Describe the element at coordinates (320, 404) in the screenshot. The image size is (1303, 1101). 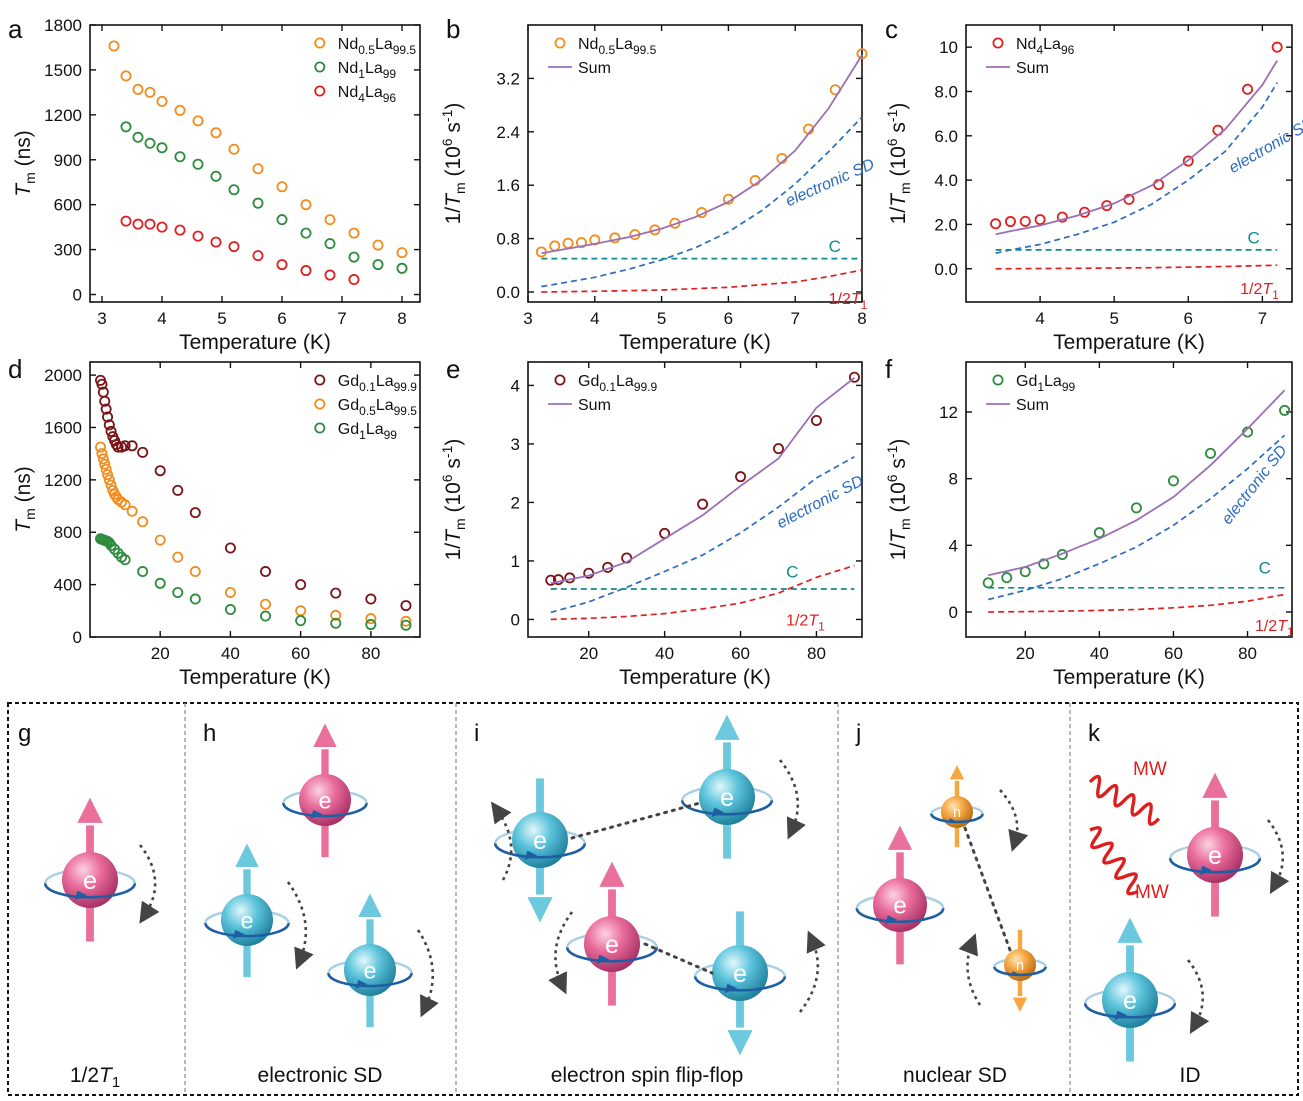
I see `legend-marker` at that location.